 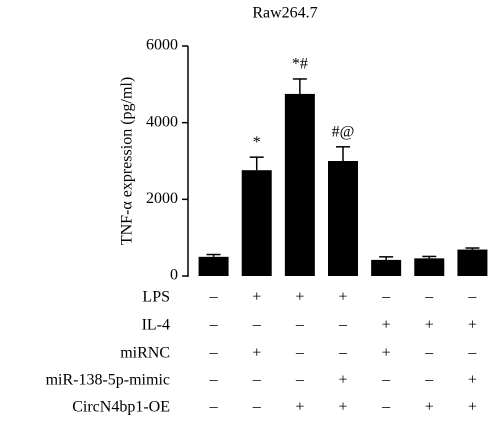 I want to click on y-tick-label: 6000, so click(x=162, y=45).